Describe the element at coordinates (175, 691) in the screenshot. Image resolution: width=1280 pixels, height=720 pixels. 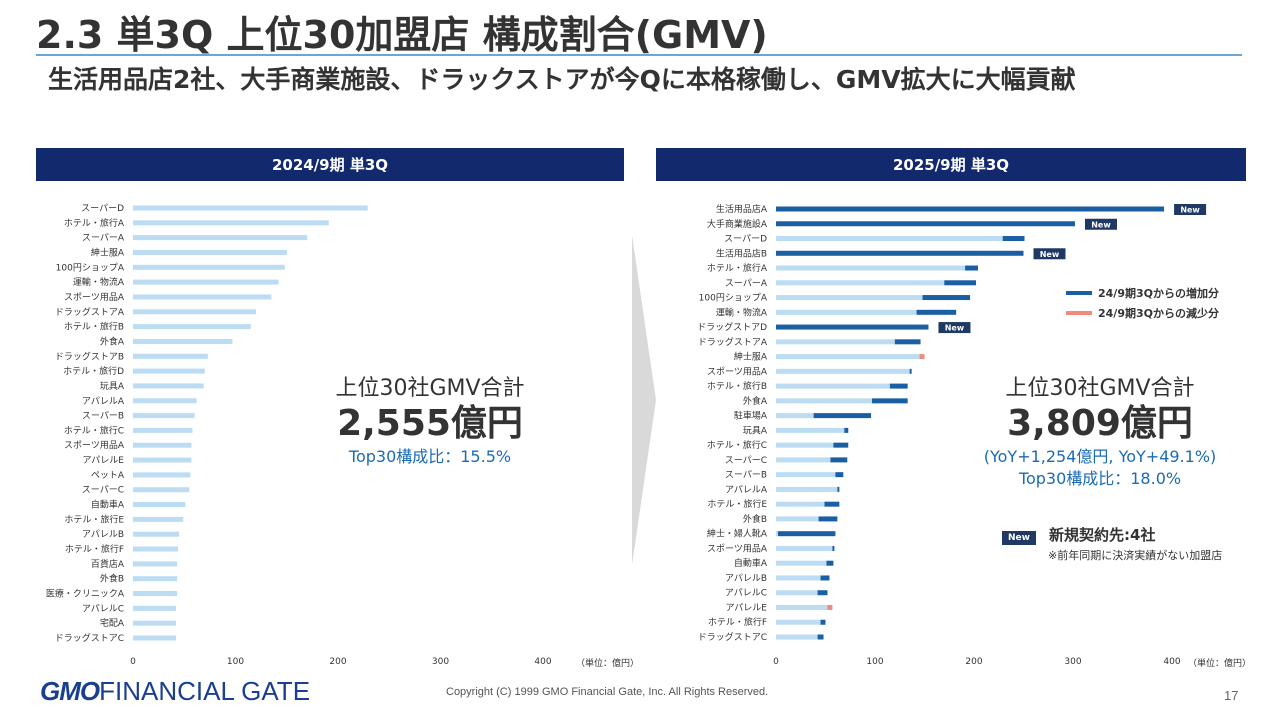
I see `gmo-financial-gate-logo: GMOFINANCIAL GATE` at that location.